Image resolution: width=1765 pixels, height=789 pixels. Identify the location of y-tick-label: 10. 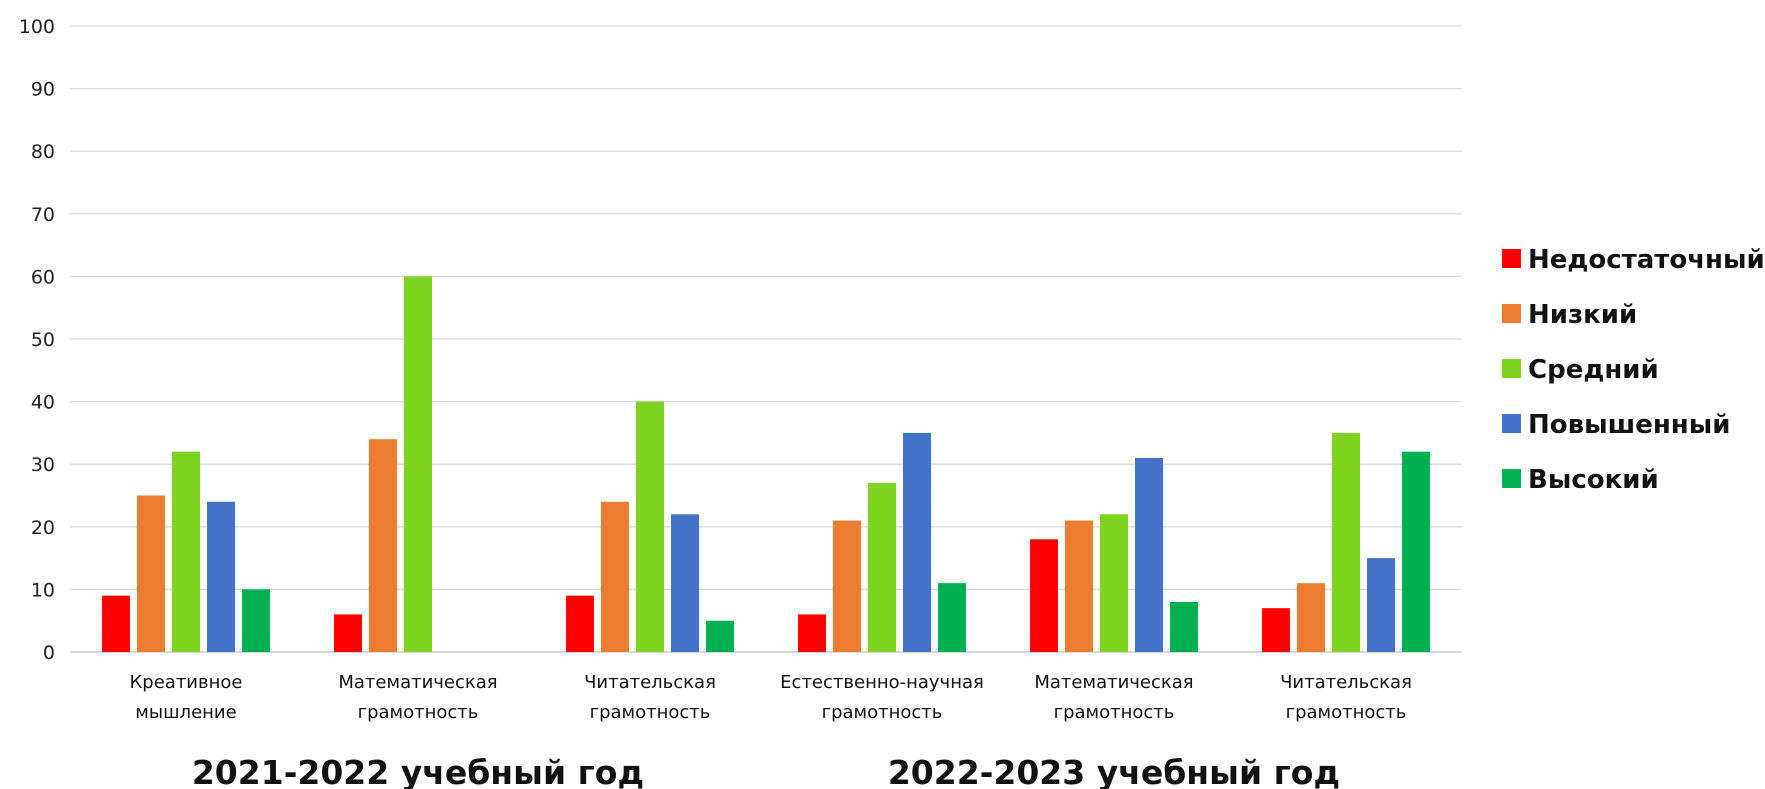
(43, 590).